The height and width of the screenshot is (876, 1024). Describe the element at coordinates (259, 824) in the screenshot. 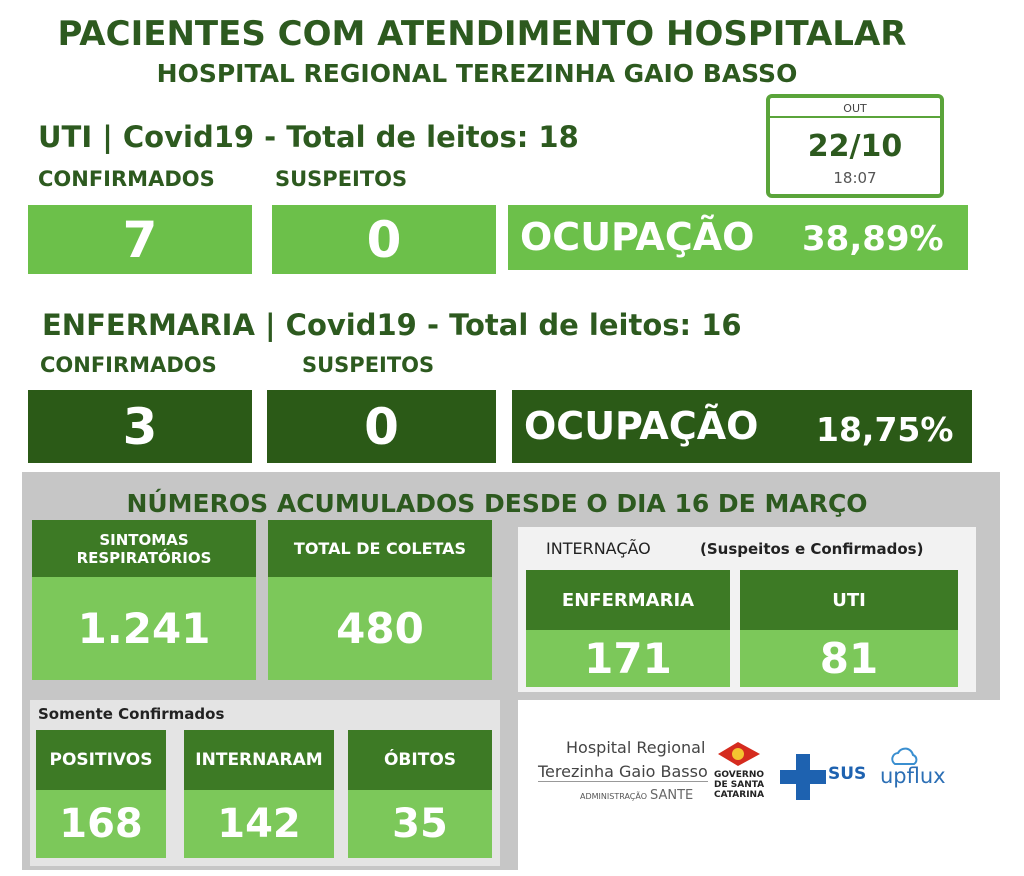

I see `card-value: 142` at that location.